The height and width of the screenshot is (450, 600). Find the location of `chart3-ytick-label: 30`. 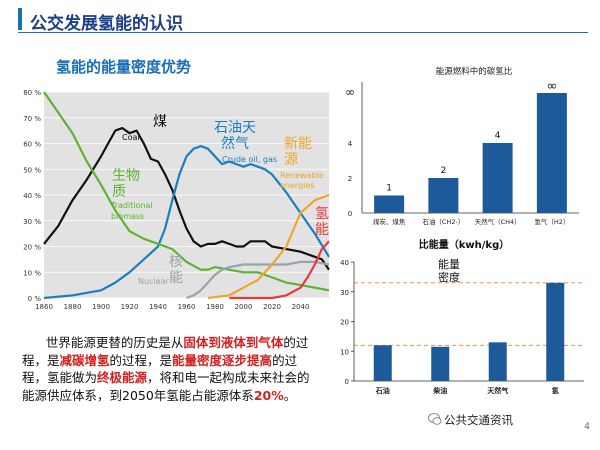

chart3-ytick-label: 30 is located at coordinates (344, 293).